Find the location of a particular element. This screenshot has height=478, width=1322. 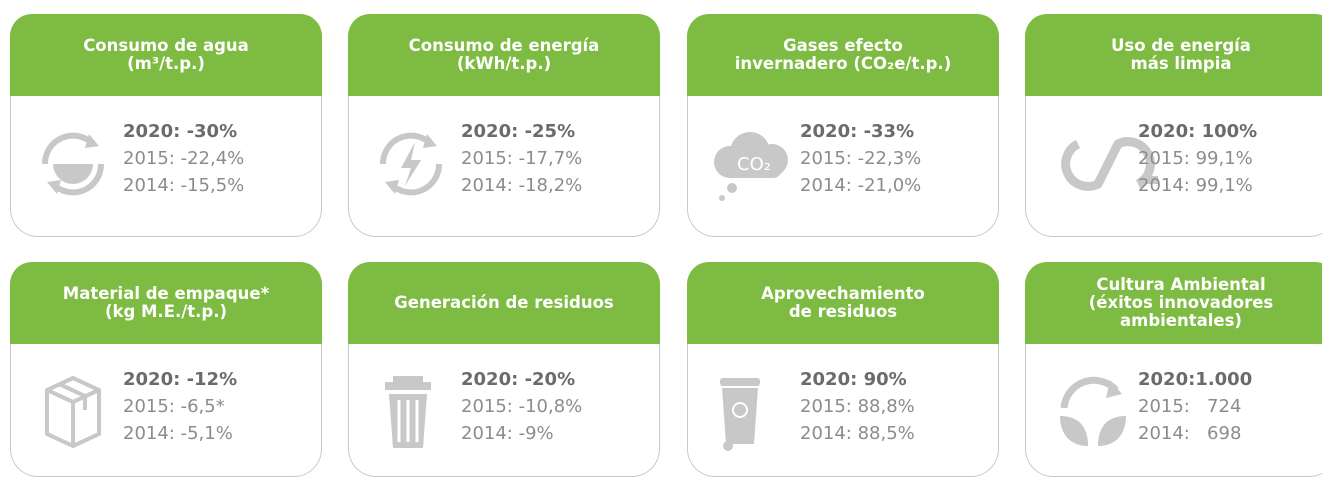

figure: 2015: 99,1% is located at coordinates (1195, 158).